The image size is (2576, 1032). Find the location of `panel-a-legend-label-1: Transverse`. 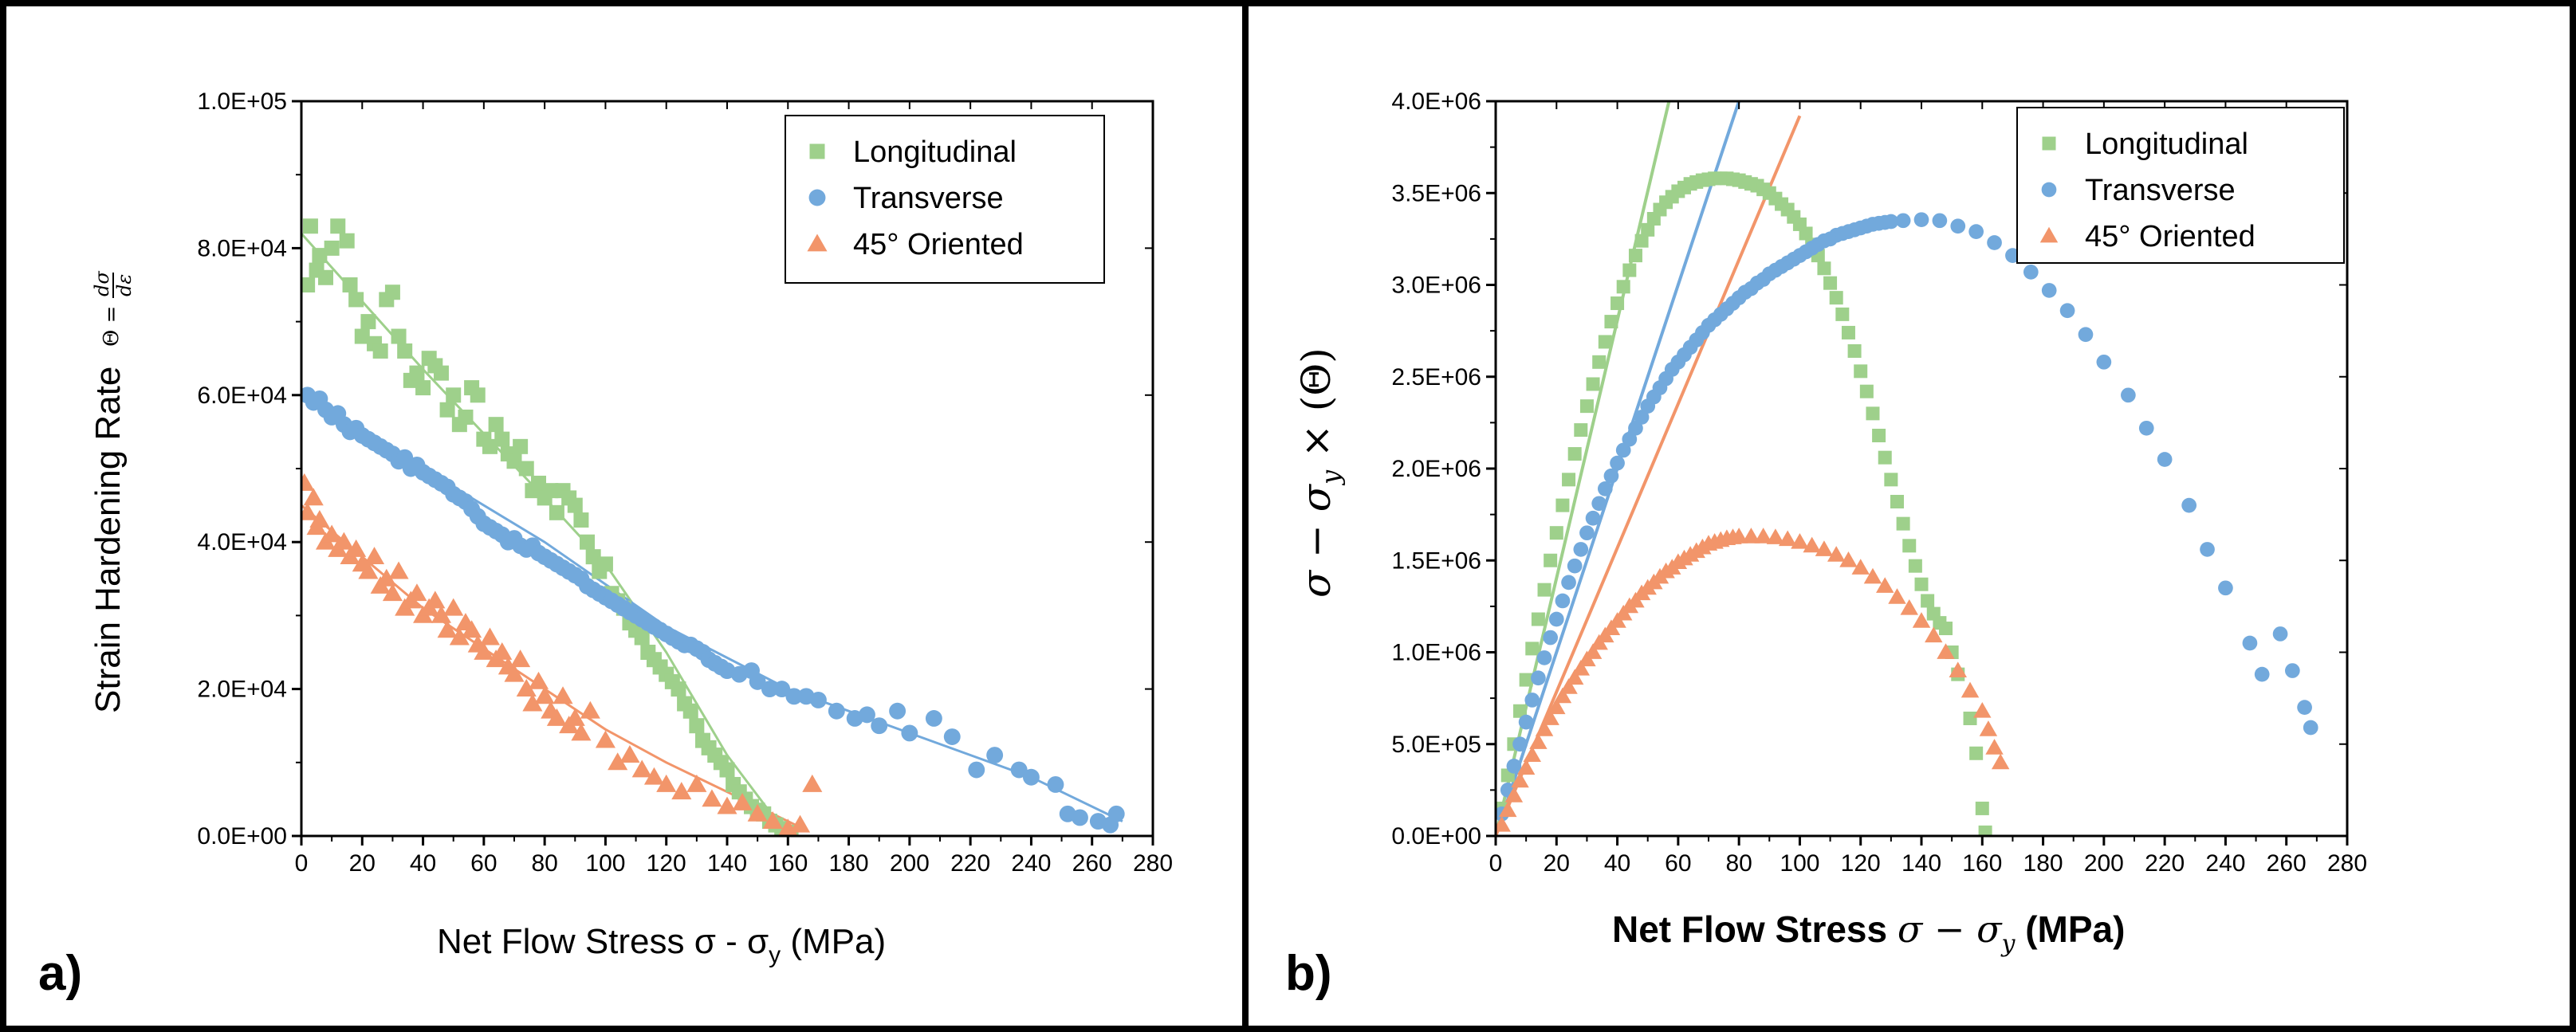

panel-a-legend-label-1: Transverse is located at coordinates (929, 198).